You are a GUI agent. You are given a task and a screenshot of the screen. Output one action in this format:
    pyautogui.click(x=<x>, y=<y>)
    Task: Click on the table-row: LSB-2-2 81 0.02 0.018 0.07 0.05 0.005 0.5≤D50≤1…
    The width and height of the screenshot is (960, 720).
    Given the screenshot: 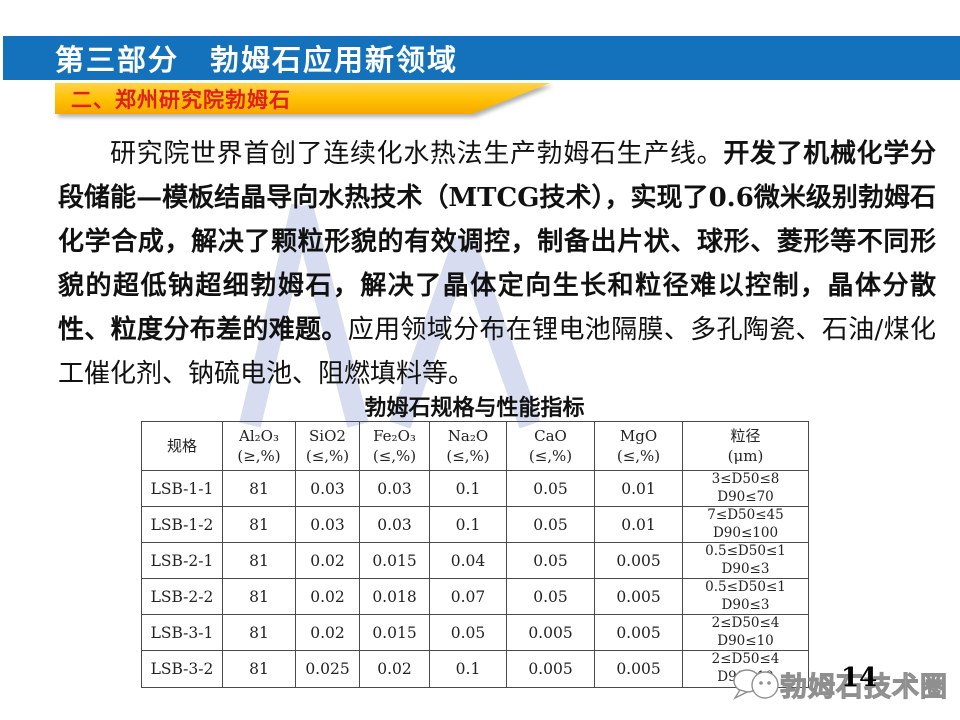 What is the action you would take?
    pyautogui.click(x=475, y=597)
    